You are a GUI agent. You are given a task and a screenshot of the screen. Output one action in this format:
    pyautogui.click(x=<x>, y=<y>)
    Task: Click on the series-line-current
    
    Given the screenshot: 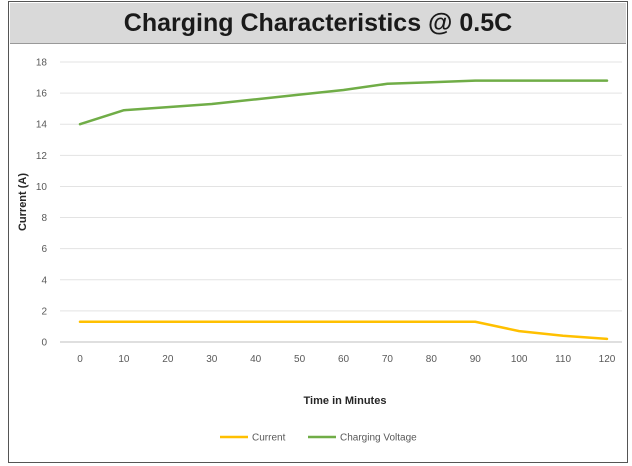 What is the action you would take?
    pyautogui.click(x=343, y=330)
    